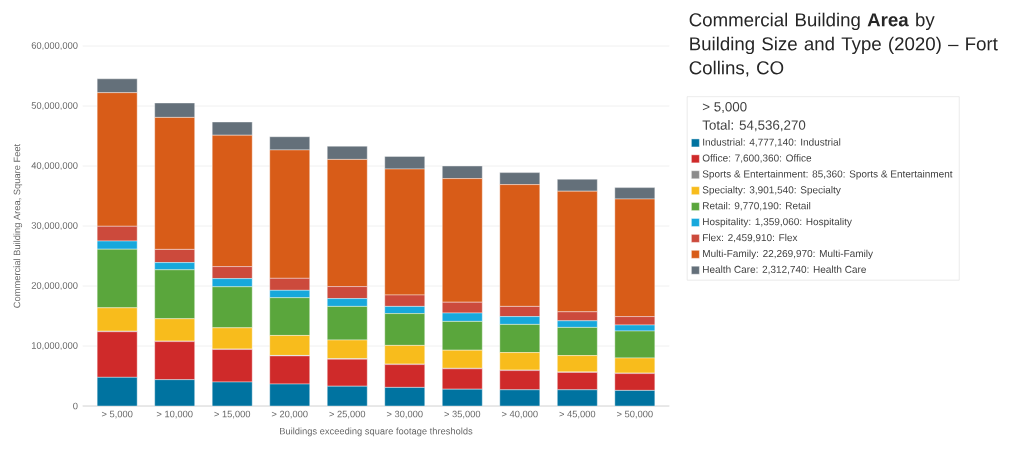 Image resolution: width=1009 pixels, height=462 pixels. I want to click on x-axis-title: Buildings exceeding square footage thresholds, so click(376, 432).